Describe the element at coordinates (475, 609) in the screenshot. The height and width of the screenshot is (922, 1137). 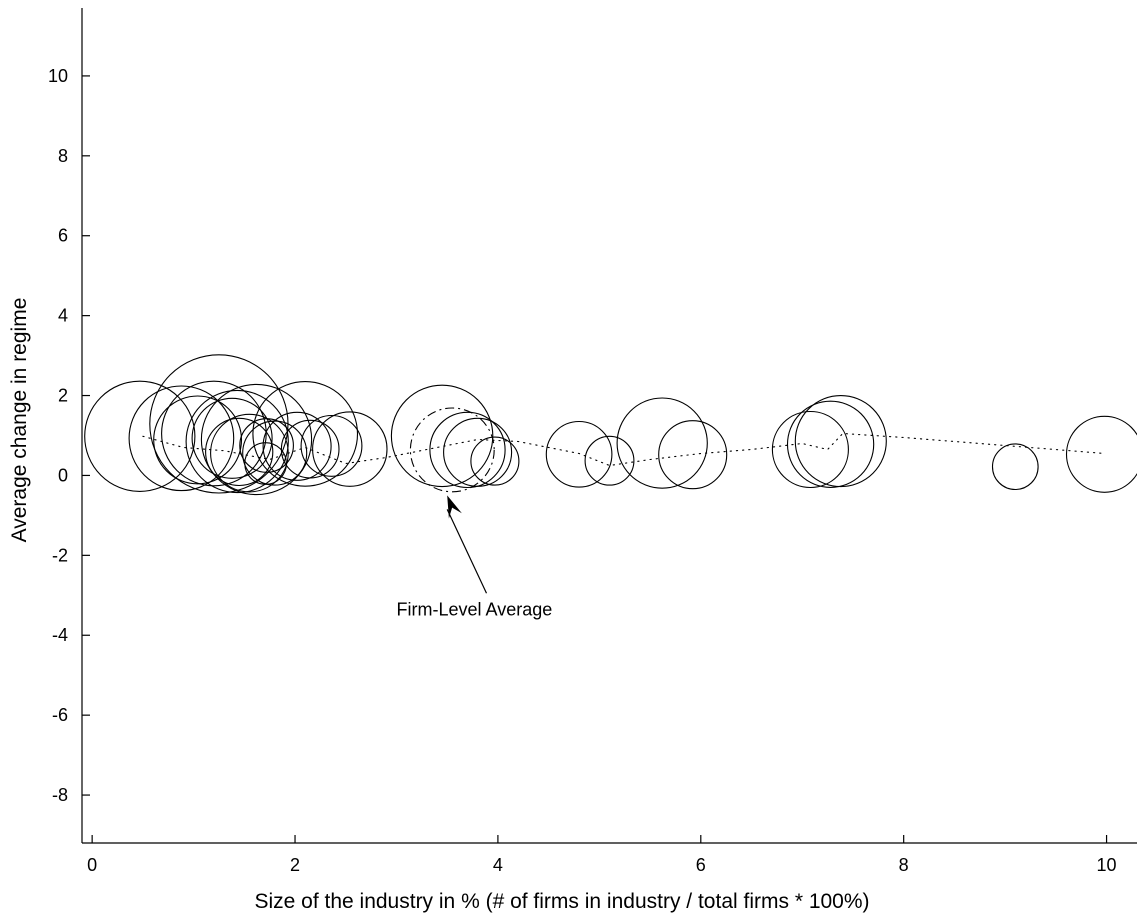
I see `firm-level-average-label: Firm-Level Average` at that location.